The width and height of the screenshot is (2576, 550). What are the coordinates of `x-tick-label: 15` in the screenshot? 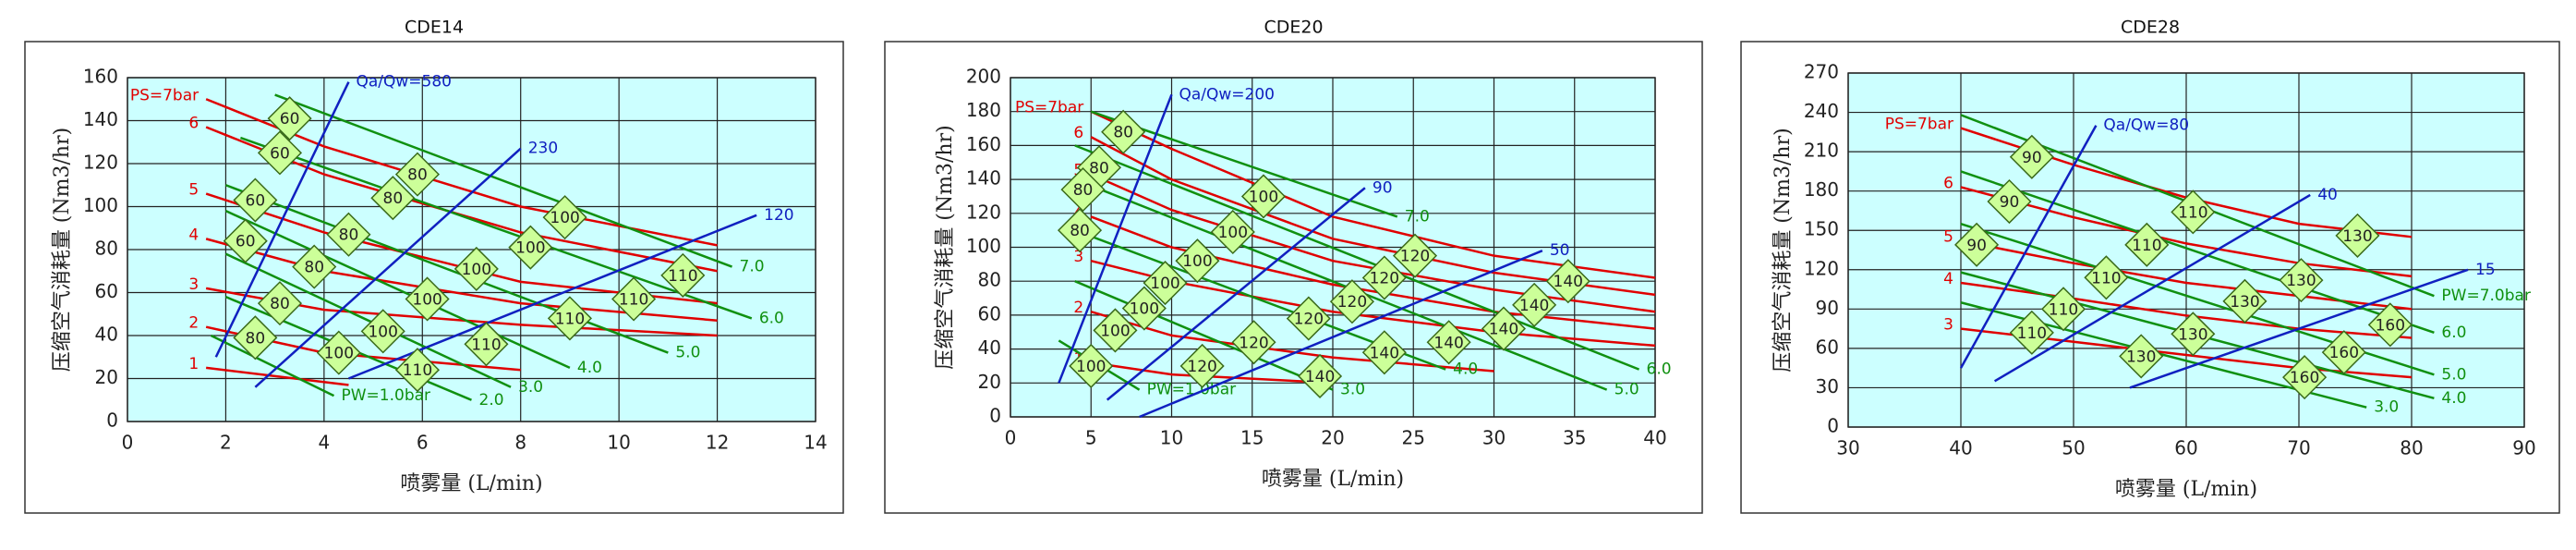 It's located at (1252, 438).